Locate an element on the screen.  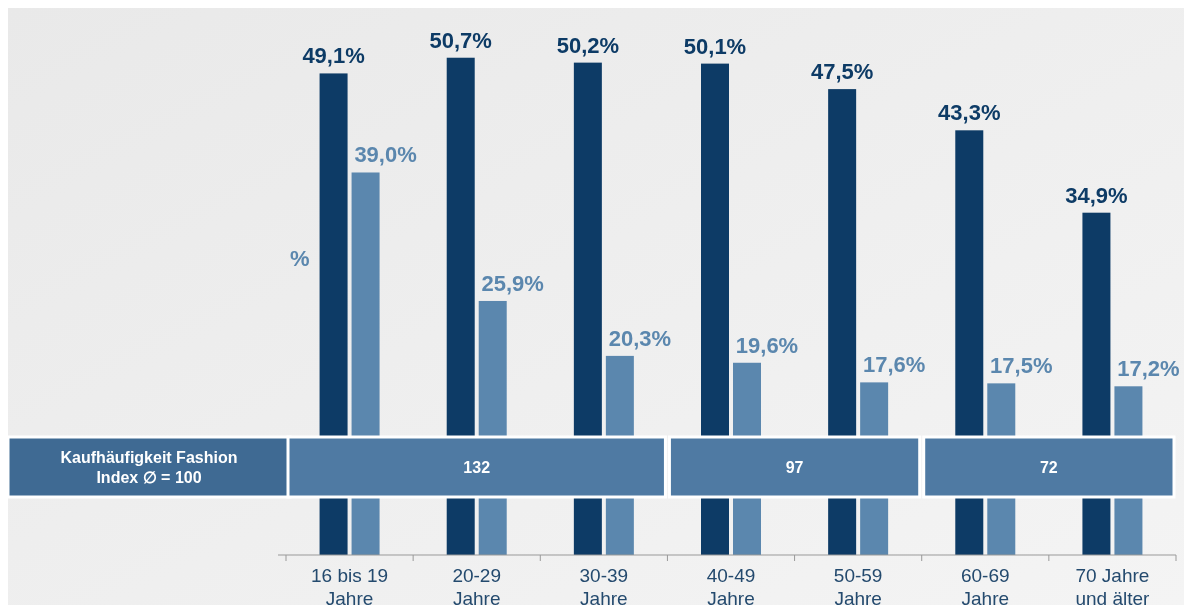
annotation: 72 is located at coordinates (1048, 467).